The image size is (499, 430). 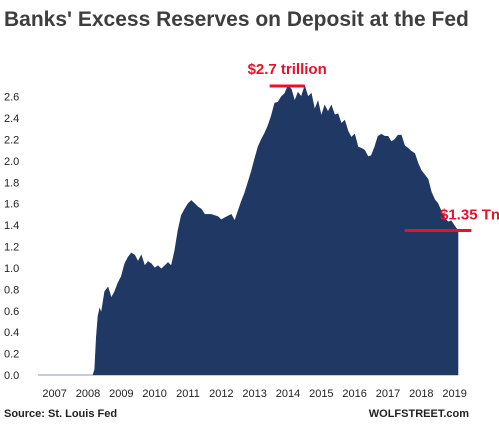 I want to click on y-tick-label: 2.0, so click(x=11, y=162).